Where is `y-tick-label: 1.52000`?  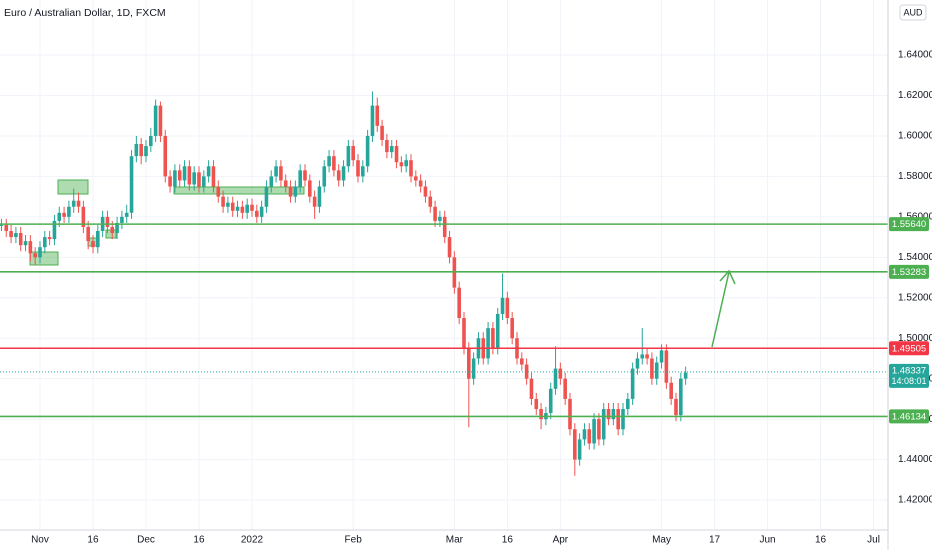 y-tick-label: 1.52000 is located at coordinates (915, 297).